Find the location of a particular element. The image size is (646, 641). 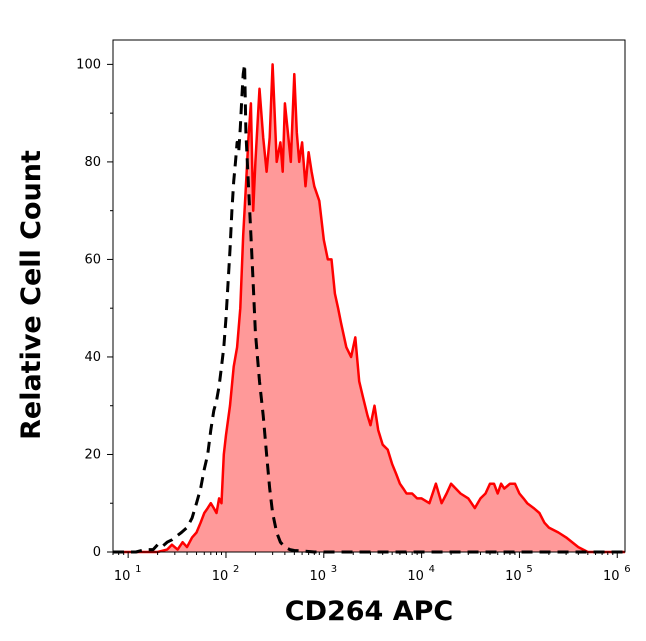

y-axis-title: Relative Cell Count is located at coordinates (31, 295).